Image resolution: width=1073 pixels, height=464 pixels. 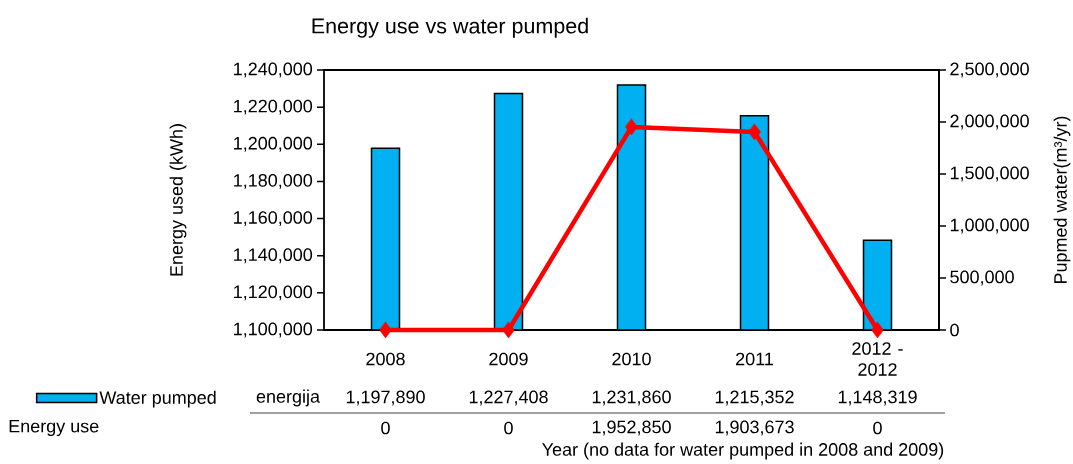 I want to click on y-tick-label: 1,220,000, so click(x=273, y=107).